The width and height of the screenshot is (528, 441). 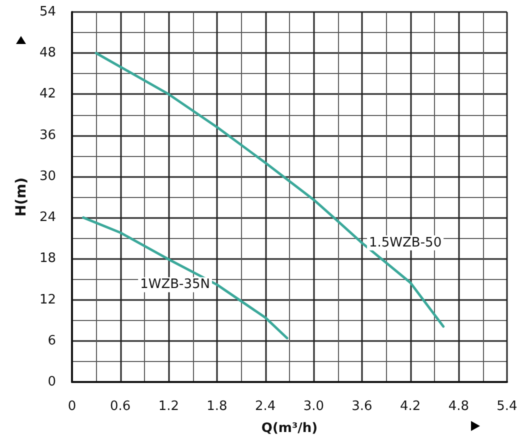 I want to click on y-tick-label: 18, so click(x=47, y=258).